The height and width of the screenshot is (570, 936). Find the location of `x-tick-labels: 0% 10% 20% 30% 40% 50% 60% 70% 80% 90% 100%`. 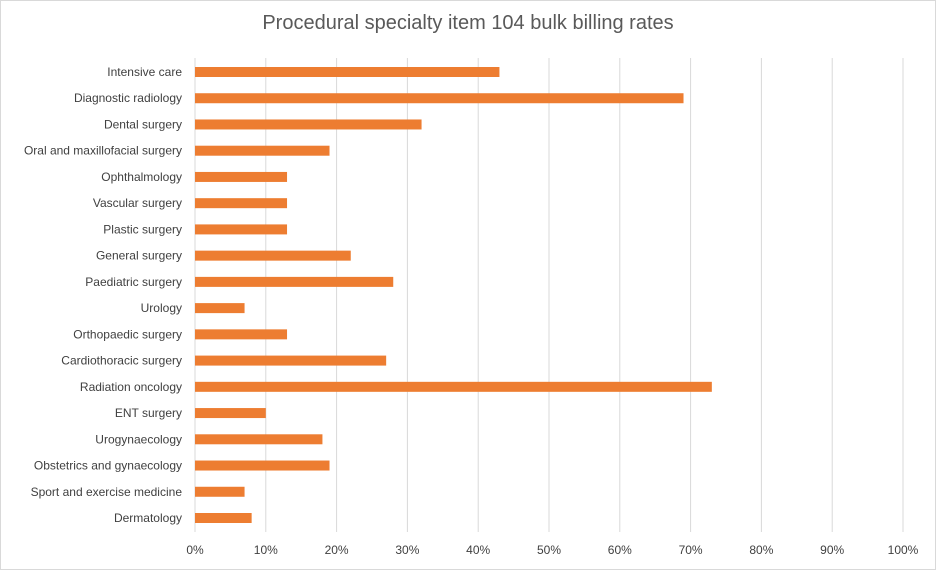

x-tick-labels: 0% 10% 20% 30% 40% 50% 60% 70% 80% 90% 100% is located at coordinates (552, 550).